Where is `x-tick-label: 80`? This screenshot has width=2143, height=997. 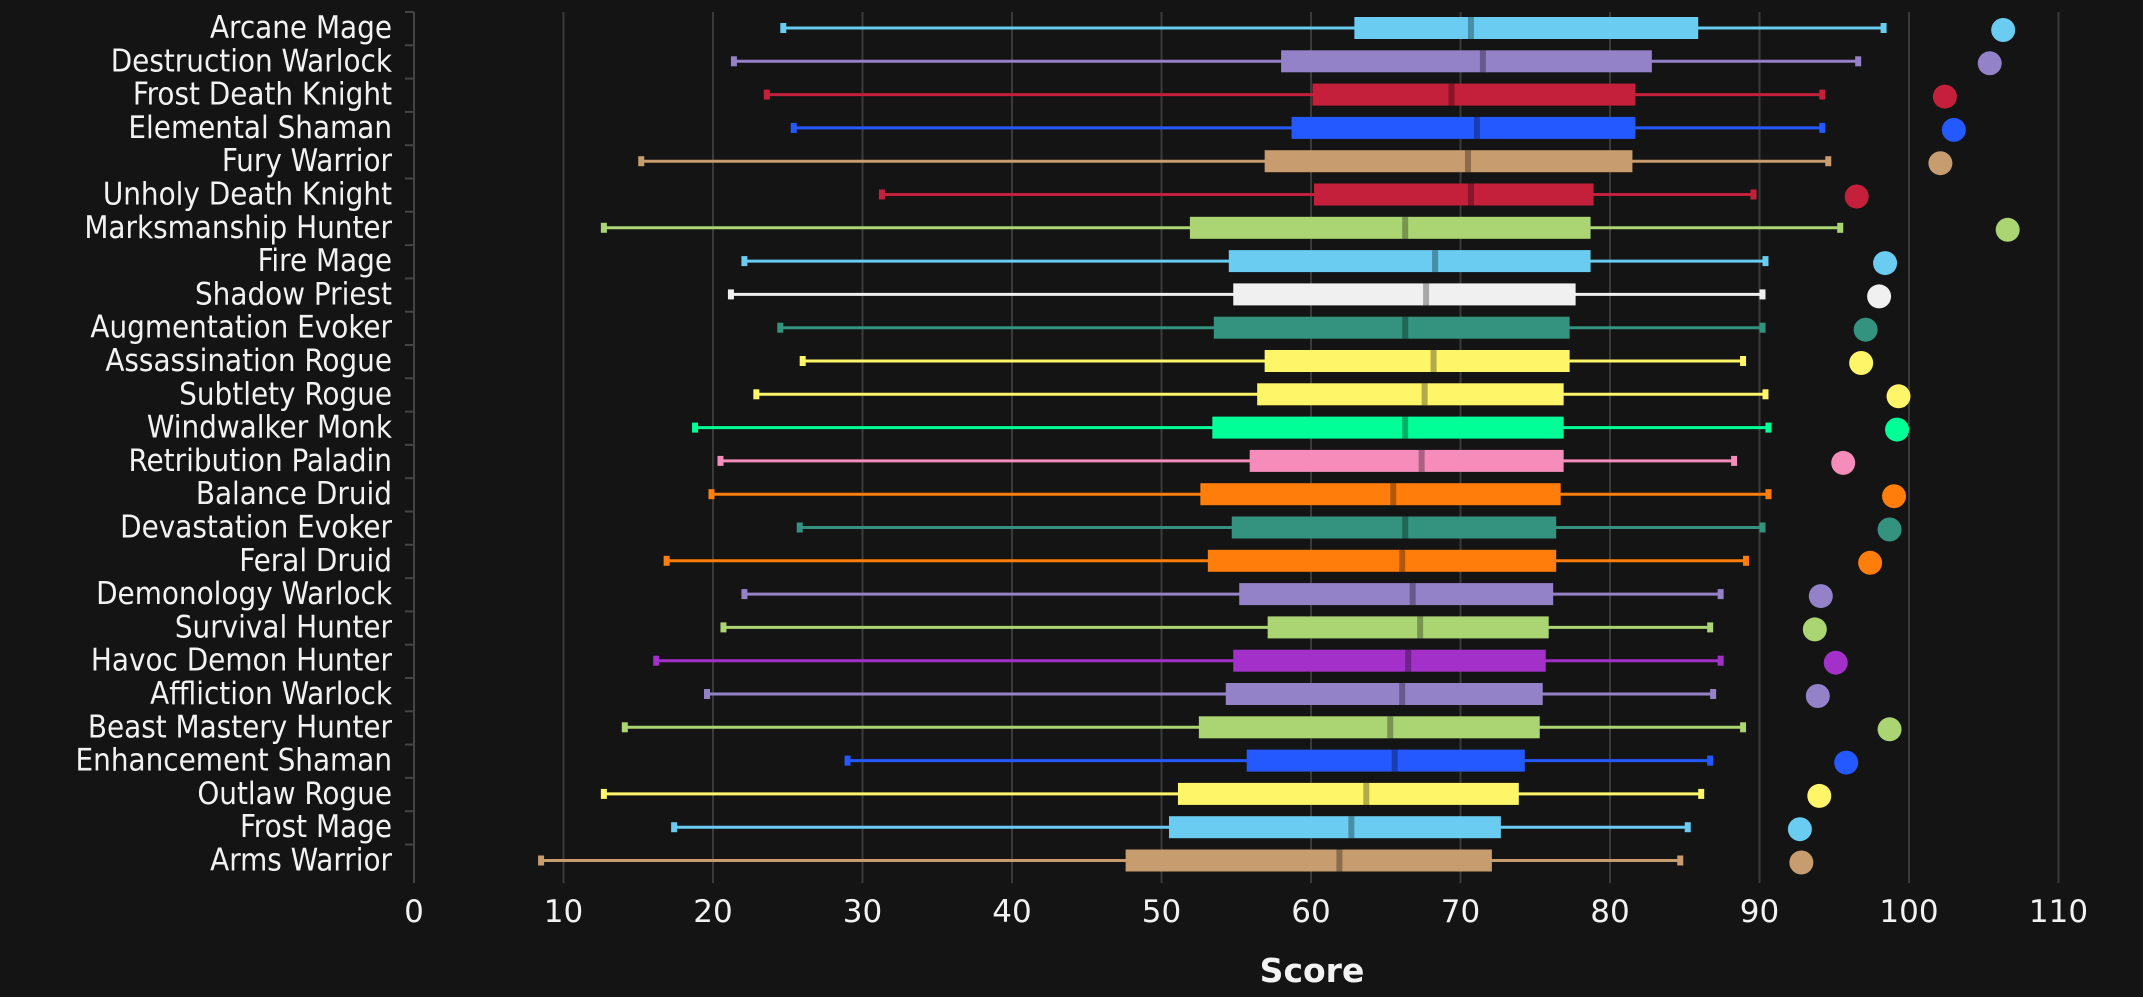 x-tick-label: 80 is located at coordinates (1609, 912).